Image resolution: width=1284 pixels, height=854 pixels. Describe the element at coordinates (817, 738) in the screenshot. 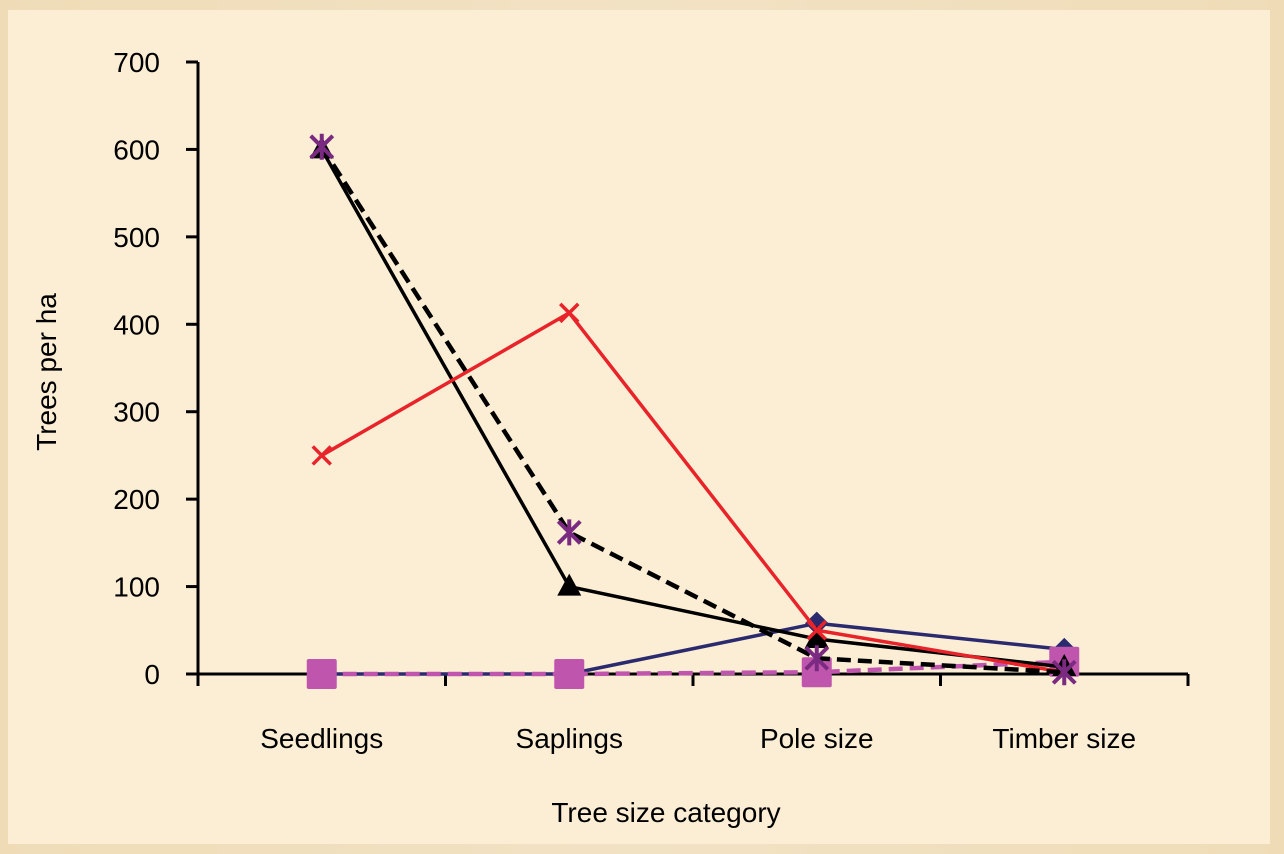

I see `x-tick-label: Pole size` at that location.